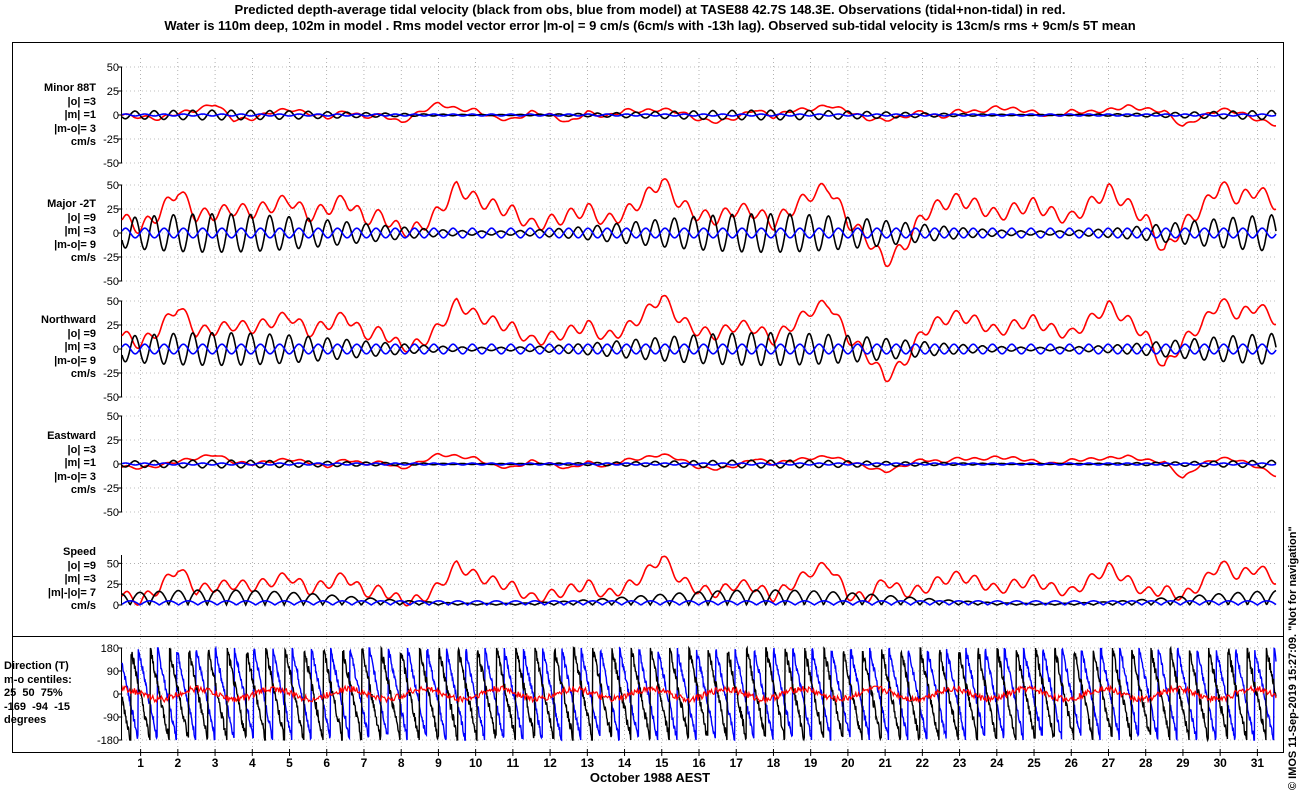  I want to click on x-tick-label: 6, so click(326, 763).